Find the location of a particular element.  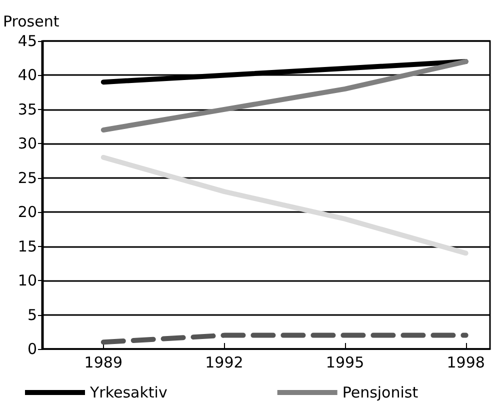

y-tick-label: 5 is located at coordinates (32, 315).